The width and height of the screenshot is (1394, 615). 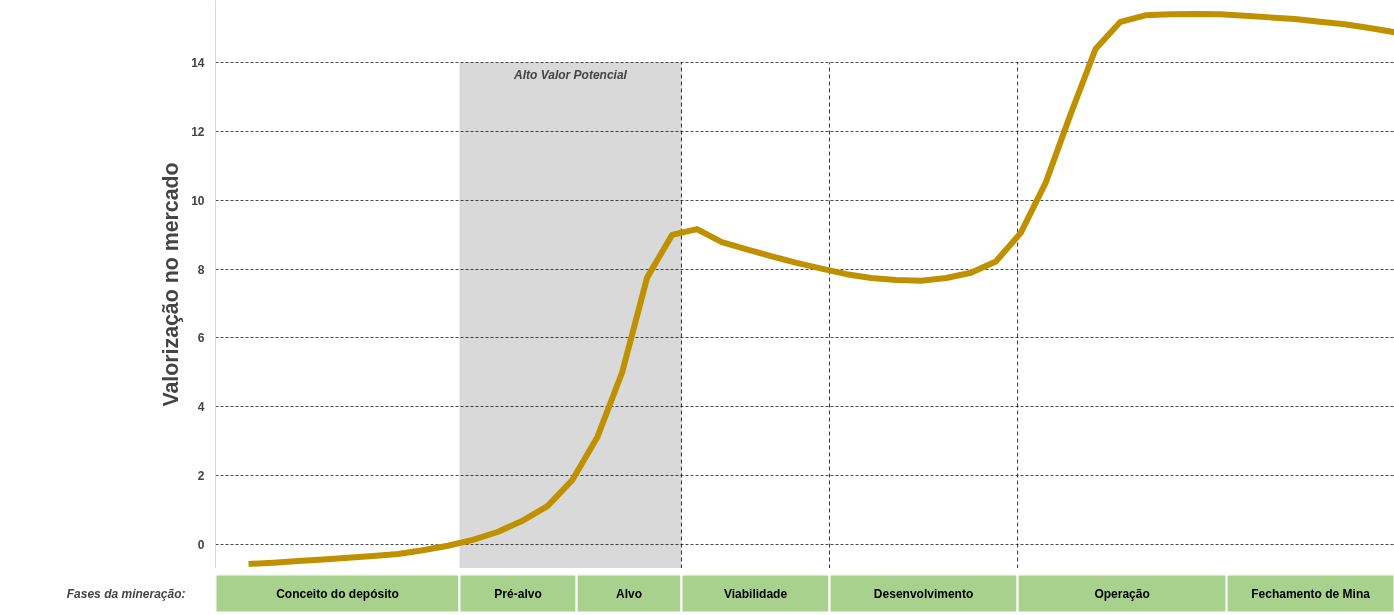 What do you see at coordinates (201, 544) in the screenshot?
I see `y-tick-label: 0` at bounding box center [201, 544].